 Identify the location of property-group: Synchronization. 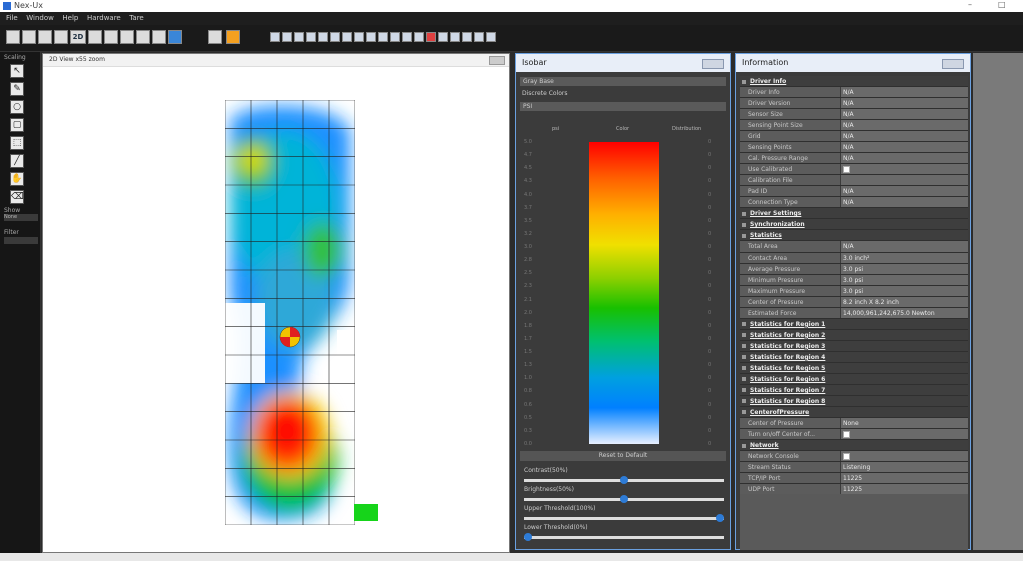
(854, 225).